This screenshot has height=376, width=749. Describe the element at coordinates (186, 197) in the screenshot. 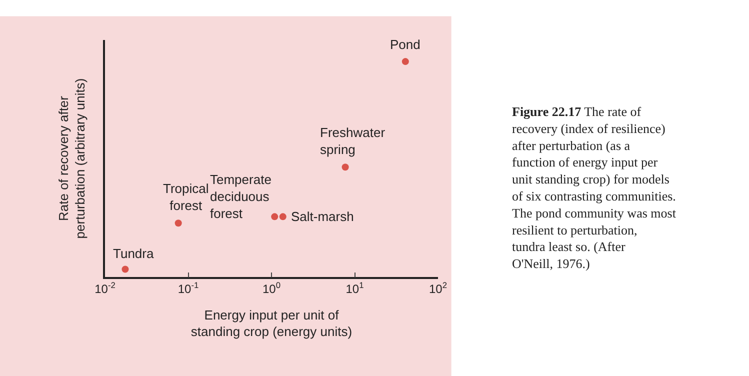

I see `annotation: Tropical forest` at that location.